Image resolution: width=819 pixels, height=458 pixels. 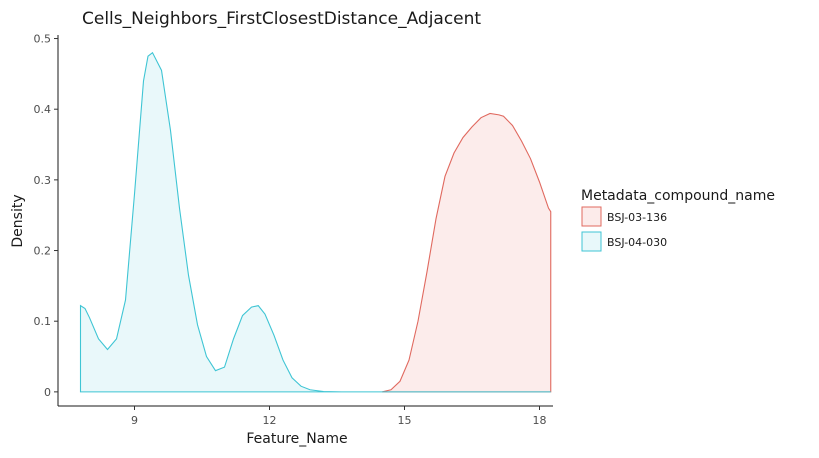 What do you see at coordinates (134, 420) in the screenshot?
I see `x-tick-label: 9` at bounding box center [134, 420].